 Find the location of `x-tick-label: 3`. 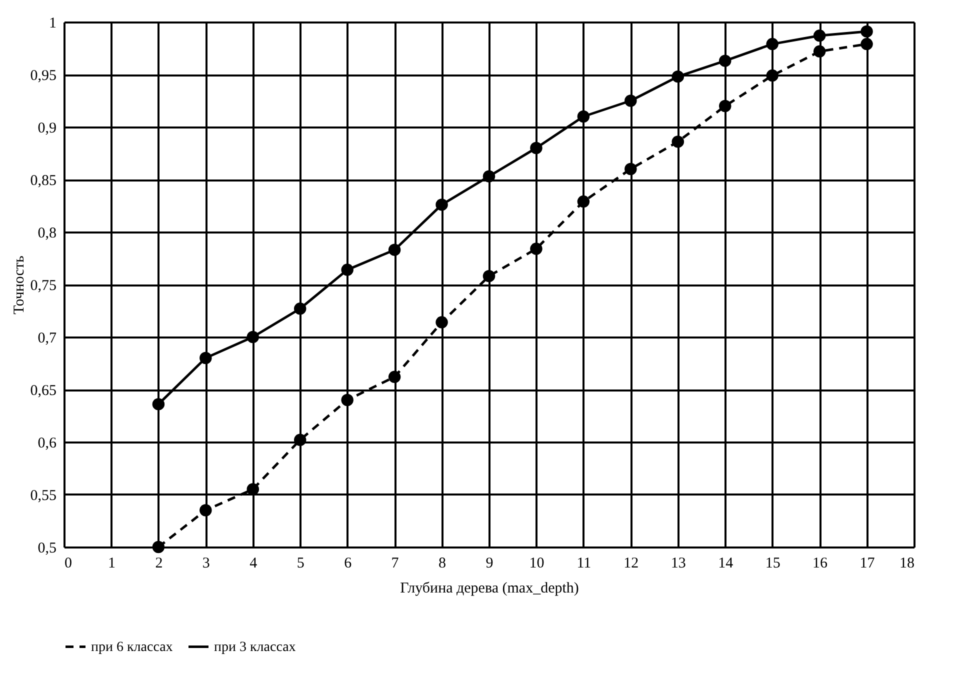

x-tick-label: 3 is located at coordinates (206, 564).